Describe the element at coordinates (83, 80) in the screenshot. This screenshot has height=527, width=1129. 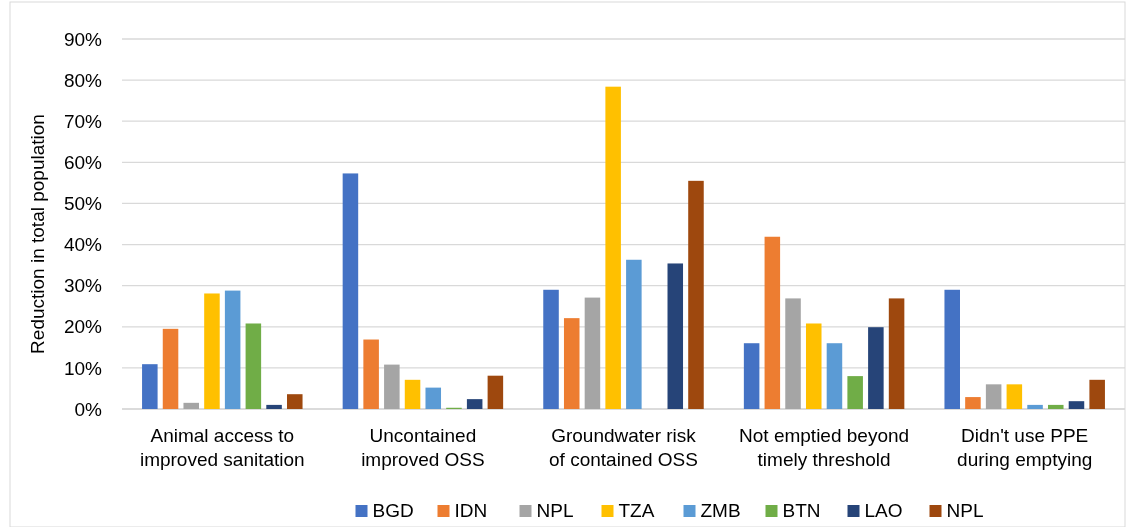
I see `y-tick-label: 80%` at that location.